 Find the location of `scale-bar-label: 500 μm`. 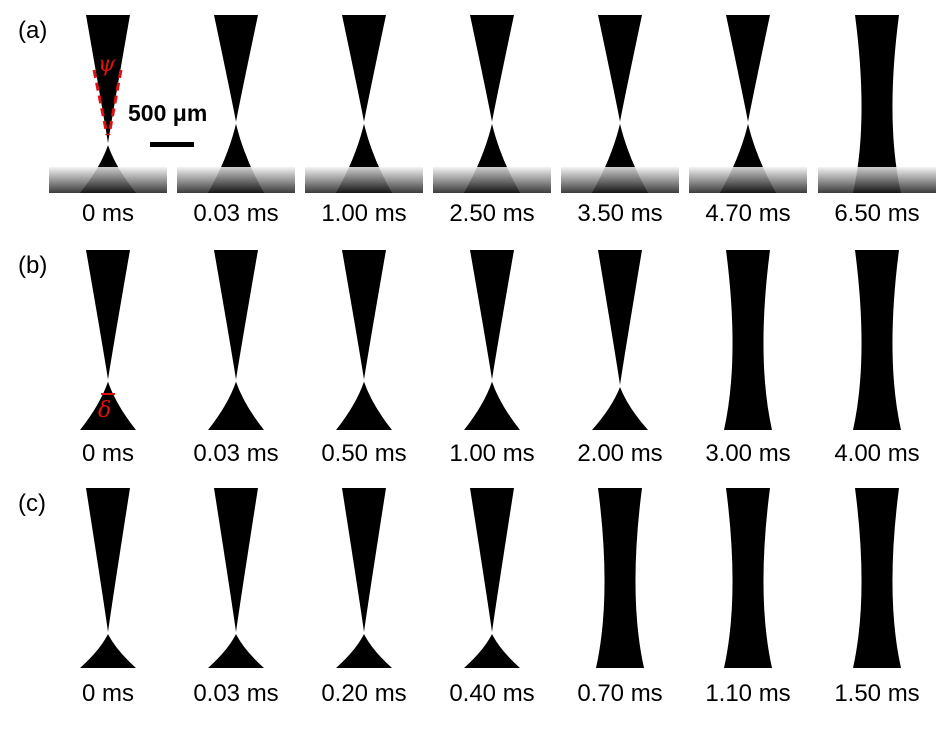

scale-bar-label: 500 μm is located at coordinates (168, 113).